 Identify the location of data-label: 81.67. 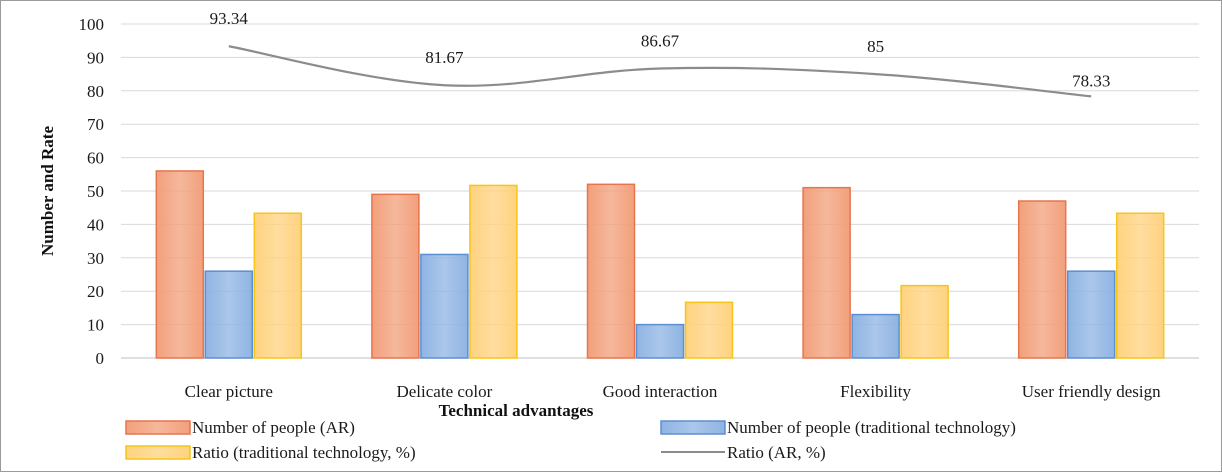
(444, 57).